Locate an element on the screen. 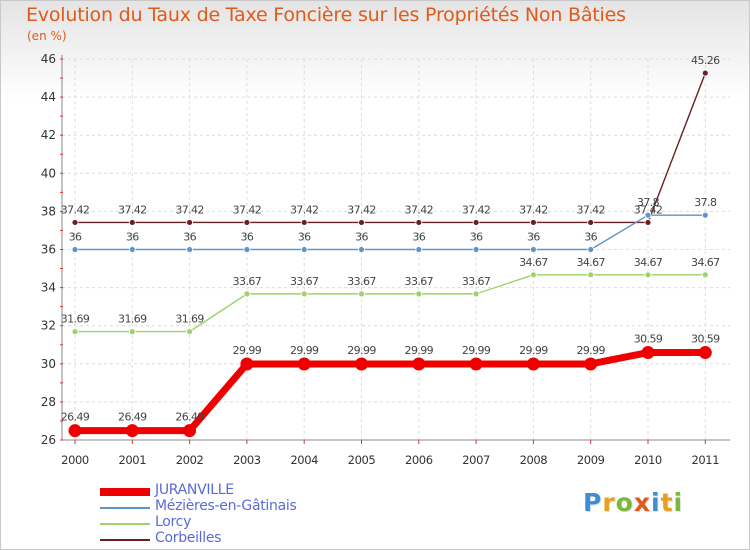  y-tick-label: 26 is located at coordinates (48, 440).